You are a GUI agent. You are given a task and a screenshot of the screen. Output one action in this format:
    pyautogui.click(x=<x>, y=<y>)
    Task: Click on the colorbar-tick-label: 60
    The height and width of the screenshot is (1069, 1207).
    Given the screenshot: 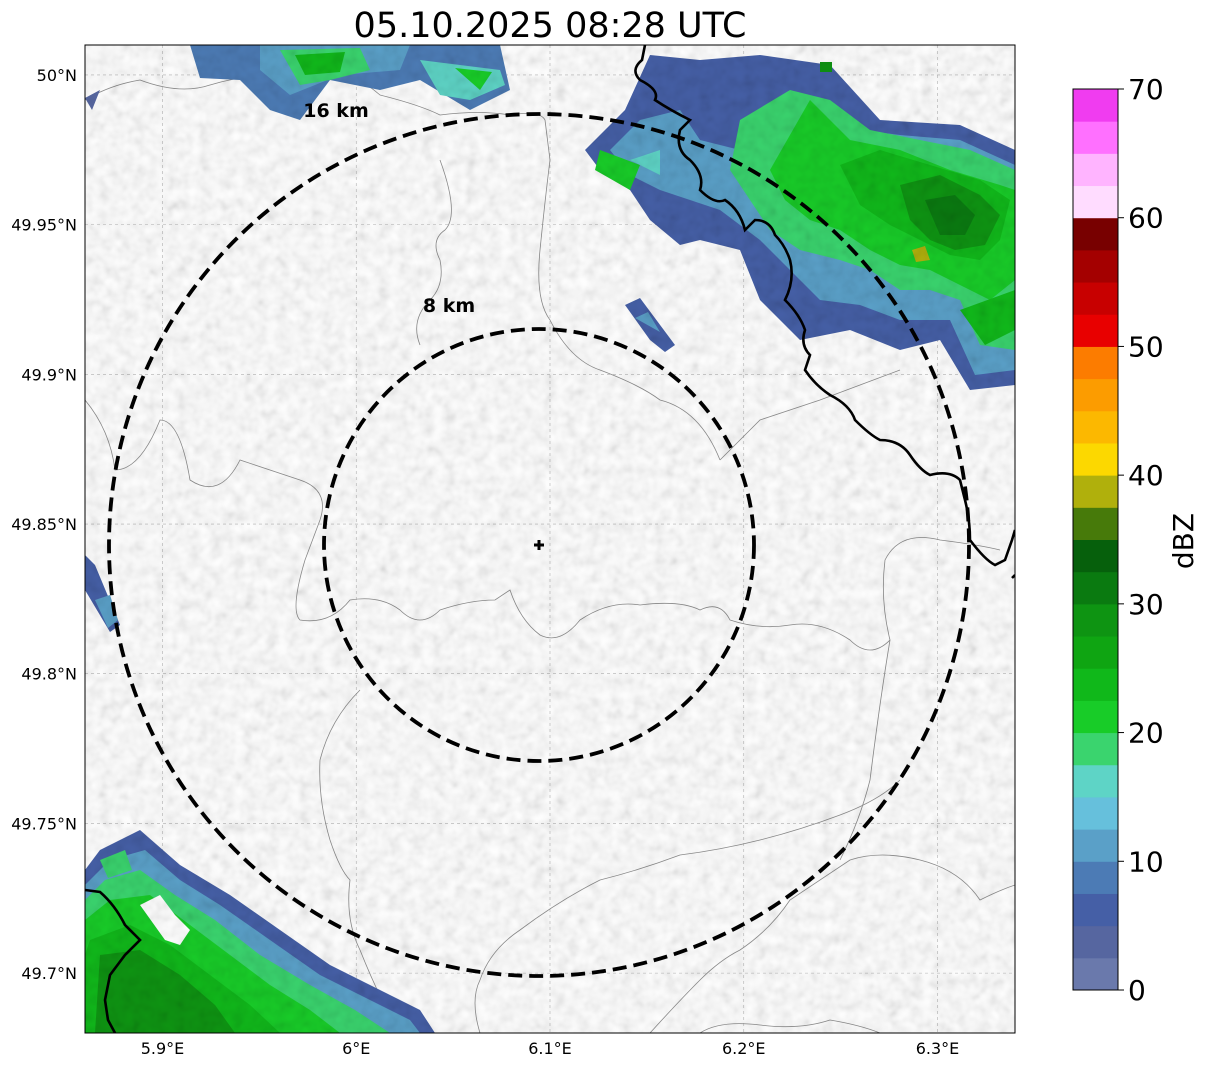 What is the action you would take?
    pyautogui.click(x=1146, y=218)
    